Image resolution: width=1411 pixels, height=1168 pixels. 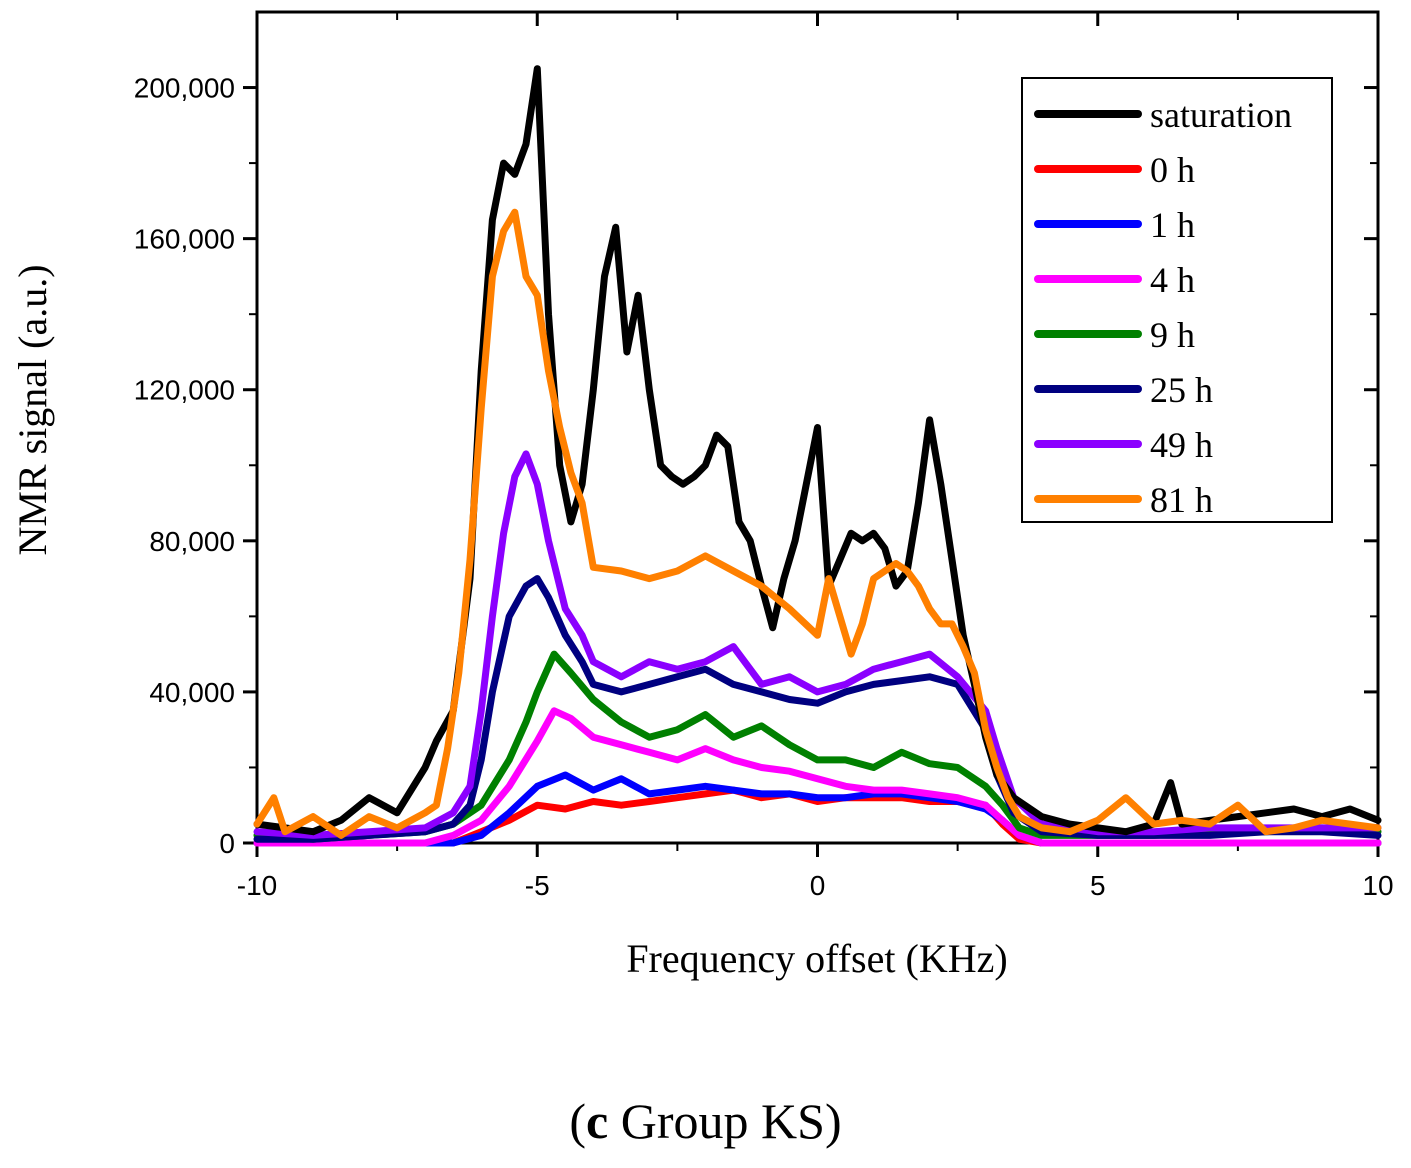 I want to click on y-tick-label: 40,000, so click(x=192, y=692).